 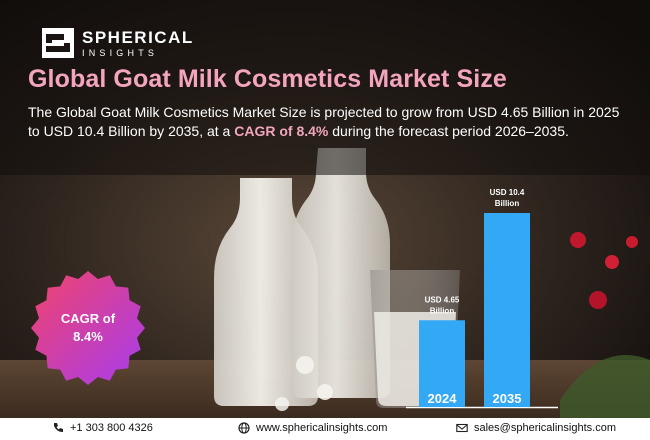 I want to click on email-contact: sales@sphericalinsights.com, so click(x=536, y=428).